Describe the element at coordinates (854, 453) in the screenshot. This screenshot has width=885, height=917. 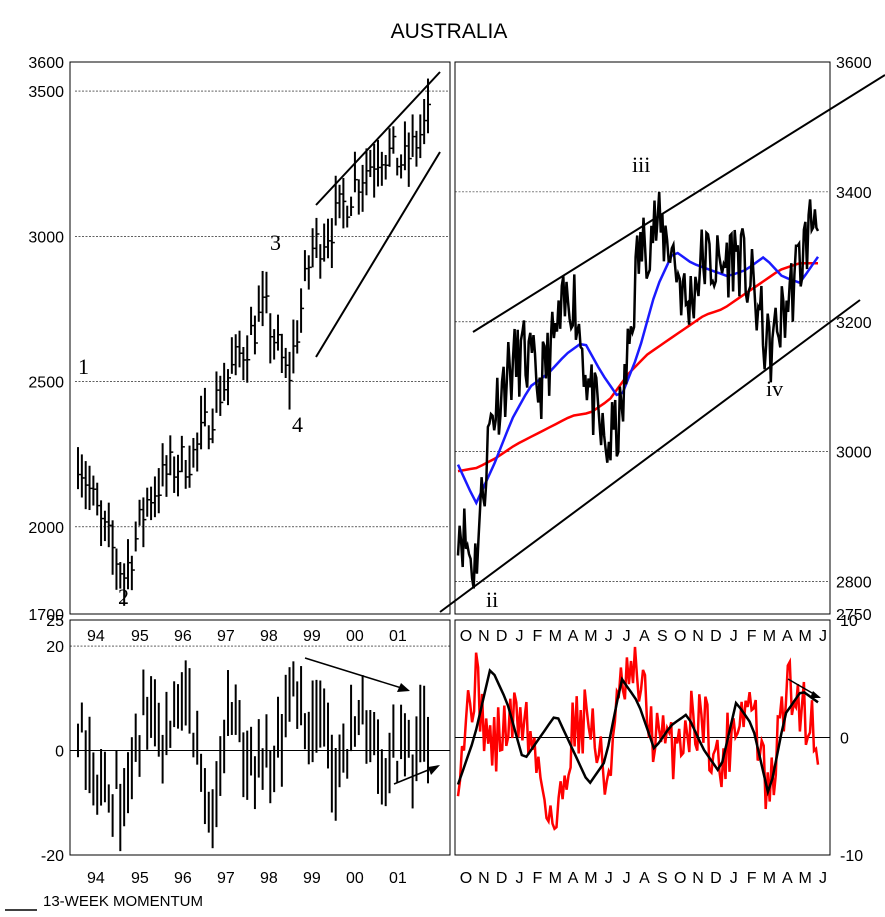
I see `st-y-tick-label: 3000` at that location.